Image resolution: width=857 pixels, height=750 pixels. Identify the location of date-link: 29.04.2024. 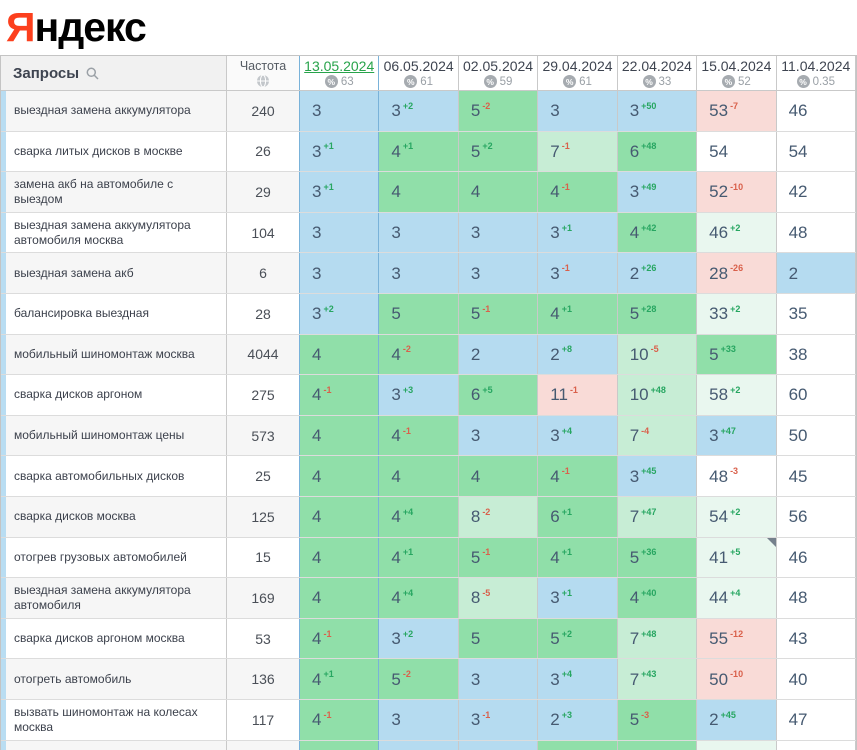
(577, 66).